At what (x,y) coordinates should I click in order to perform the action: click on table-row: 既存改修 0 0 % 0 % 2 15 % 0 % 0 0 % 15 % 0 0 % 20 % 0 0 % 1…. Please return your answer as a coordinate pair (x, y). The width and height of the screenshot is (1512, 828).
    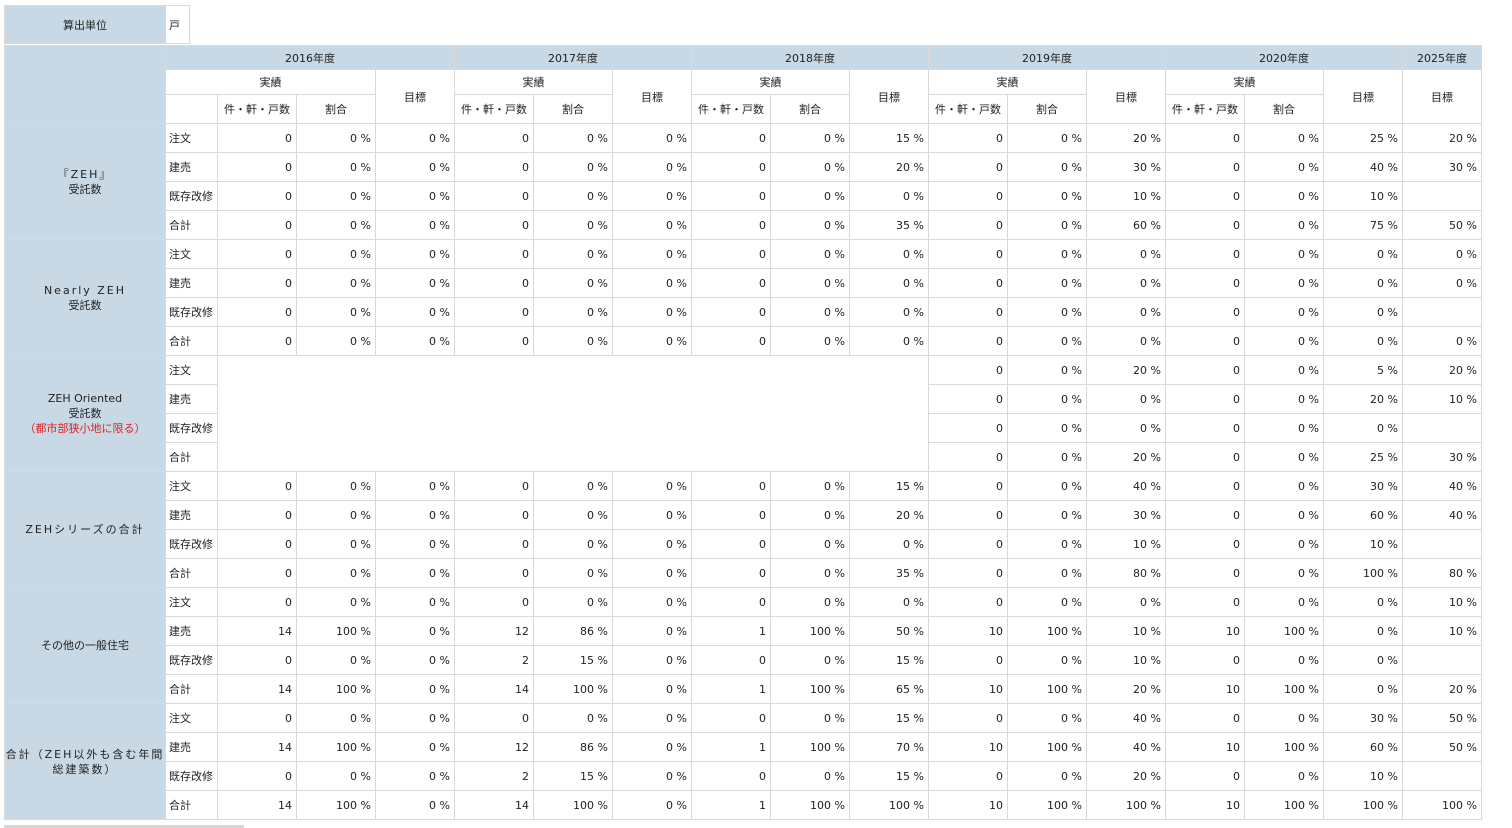
    Looking at the image, I should click on (743, 776).